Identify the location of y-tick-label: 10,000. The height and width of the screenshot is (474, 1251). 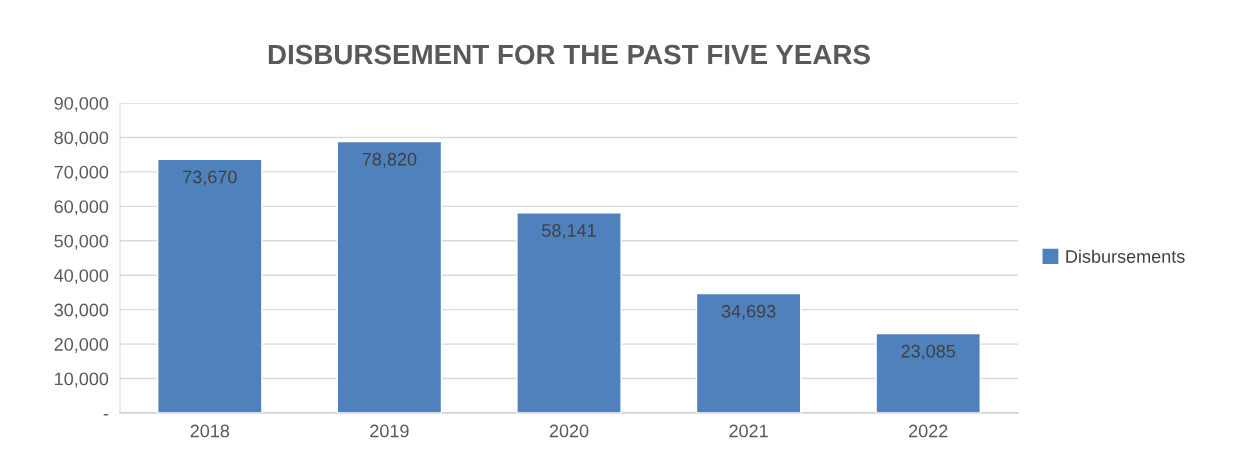
(82, 380).